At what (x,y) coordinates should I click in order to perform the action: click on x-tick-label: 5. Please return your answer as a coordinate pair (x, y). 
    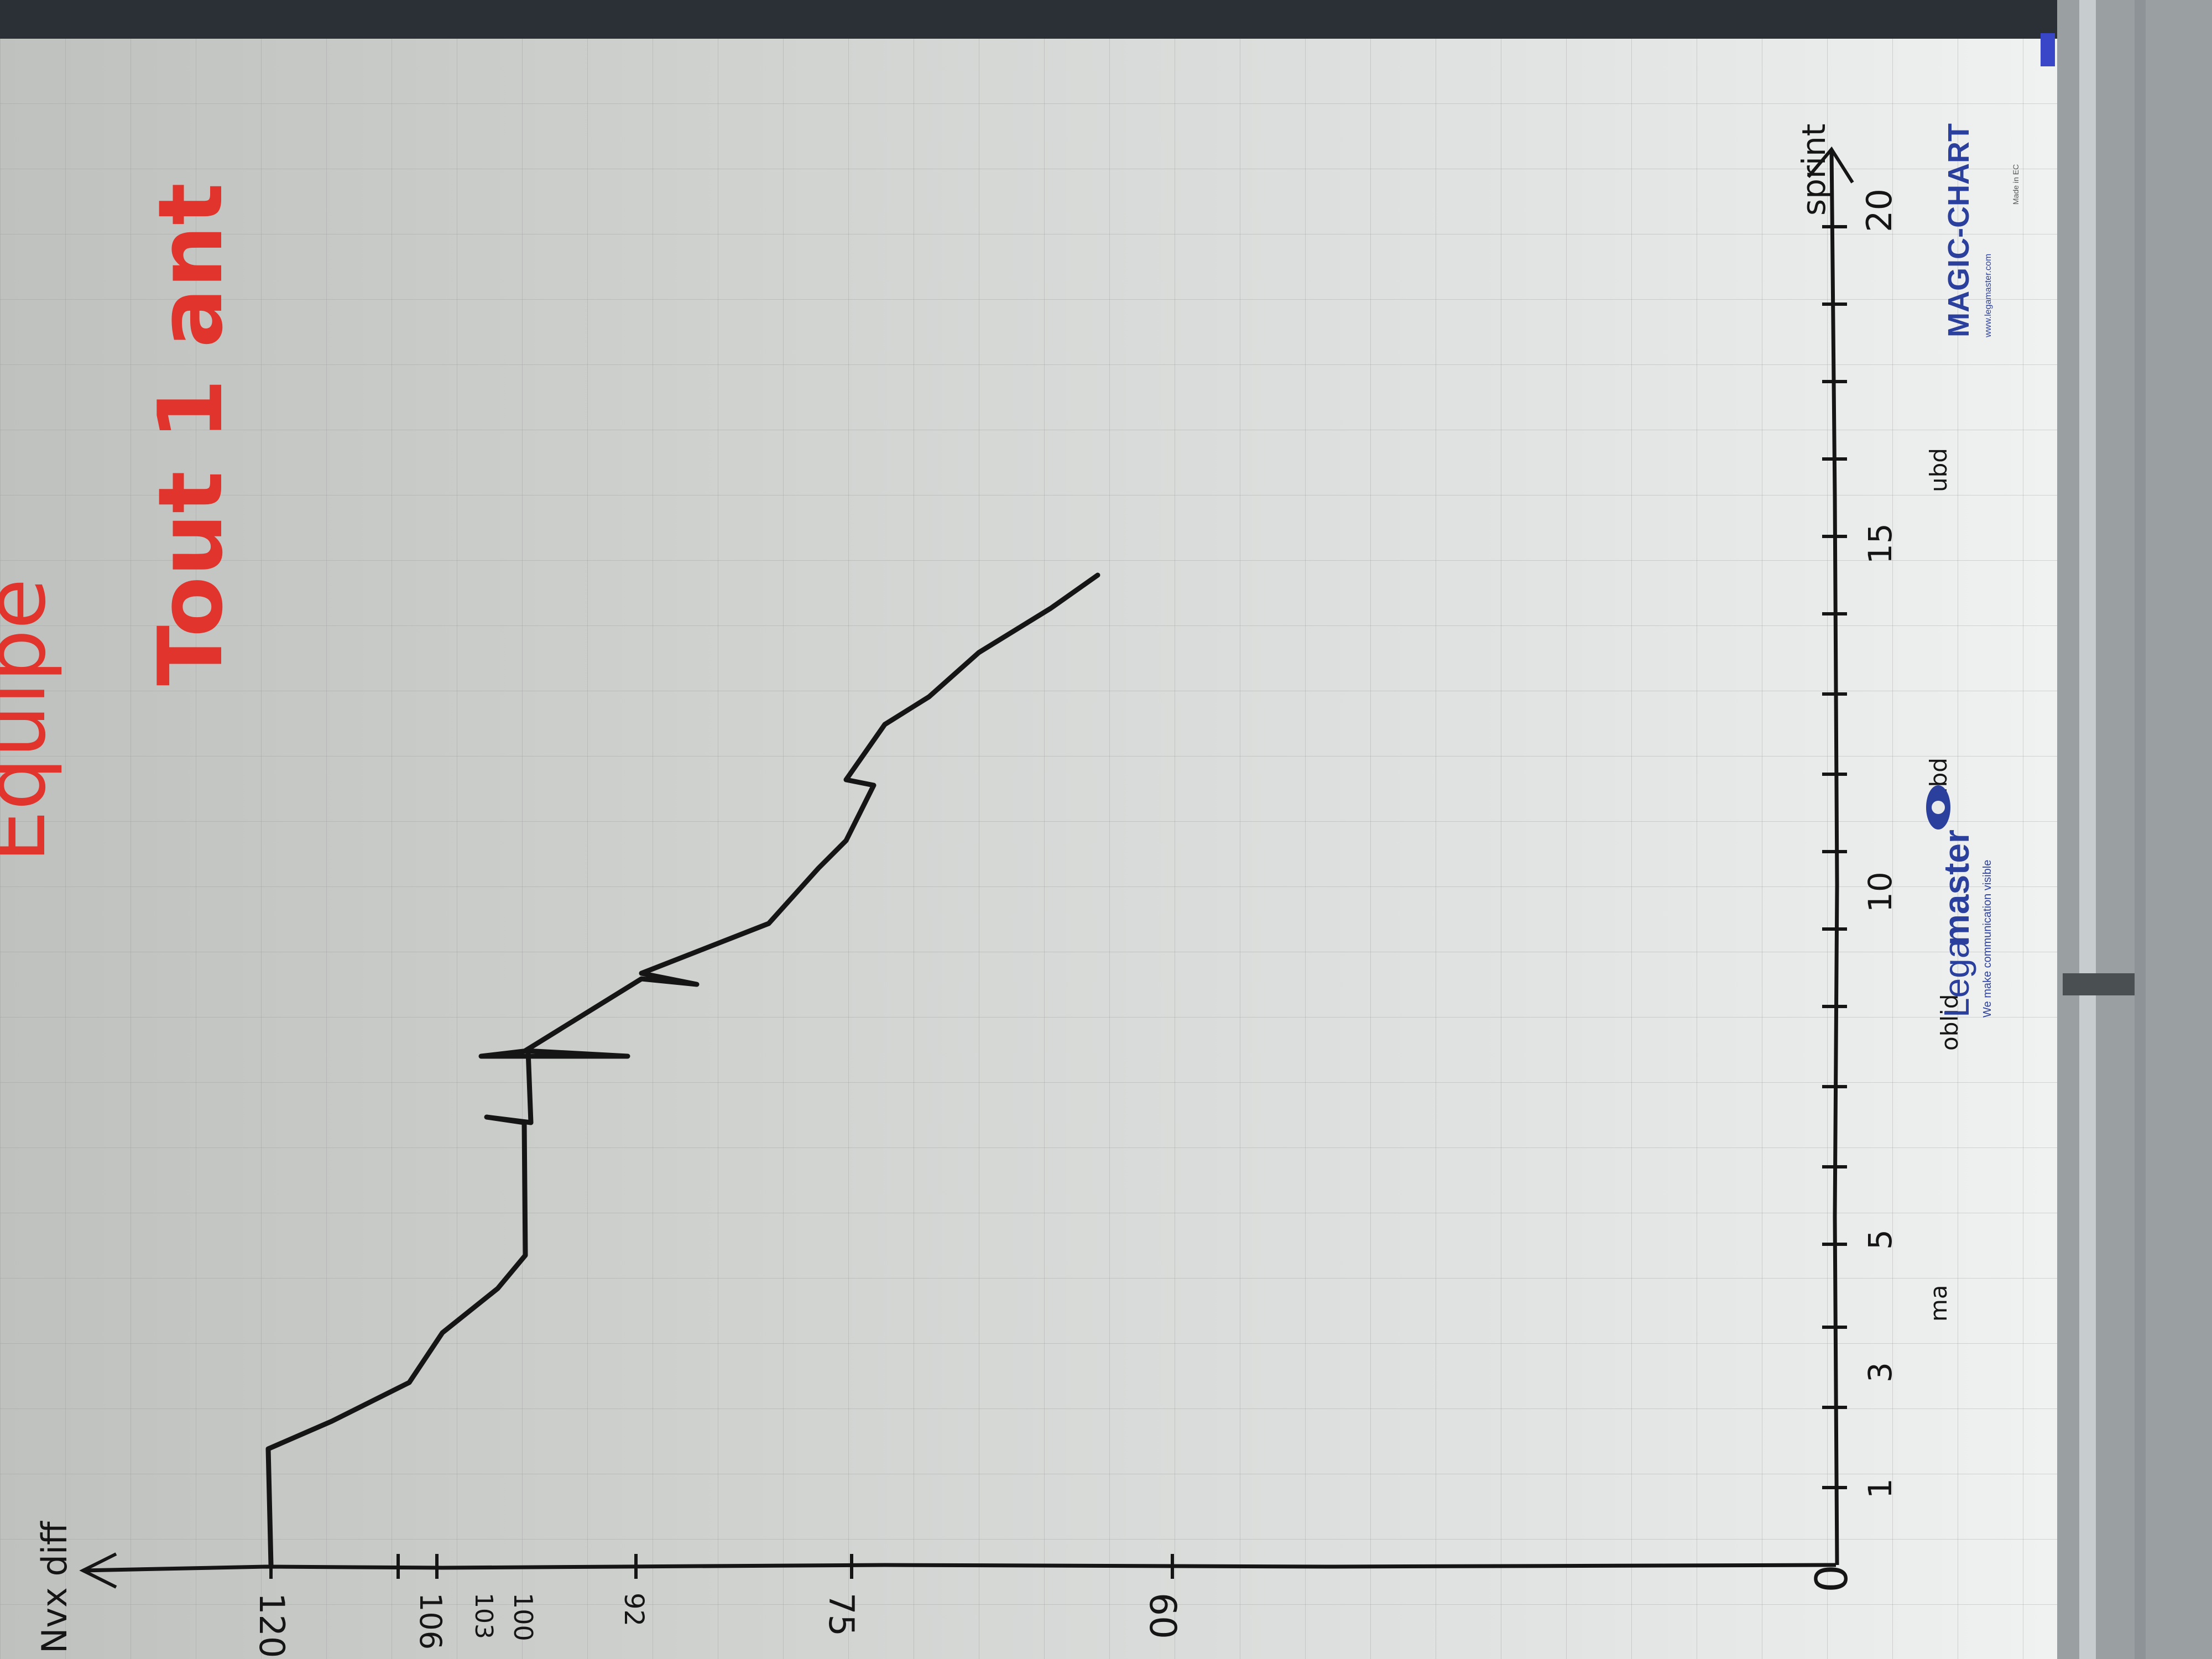
    Looking at the image, I should click on (1880, 1240).